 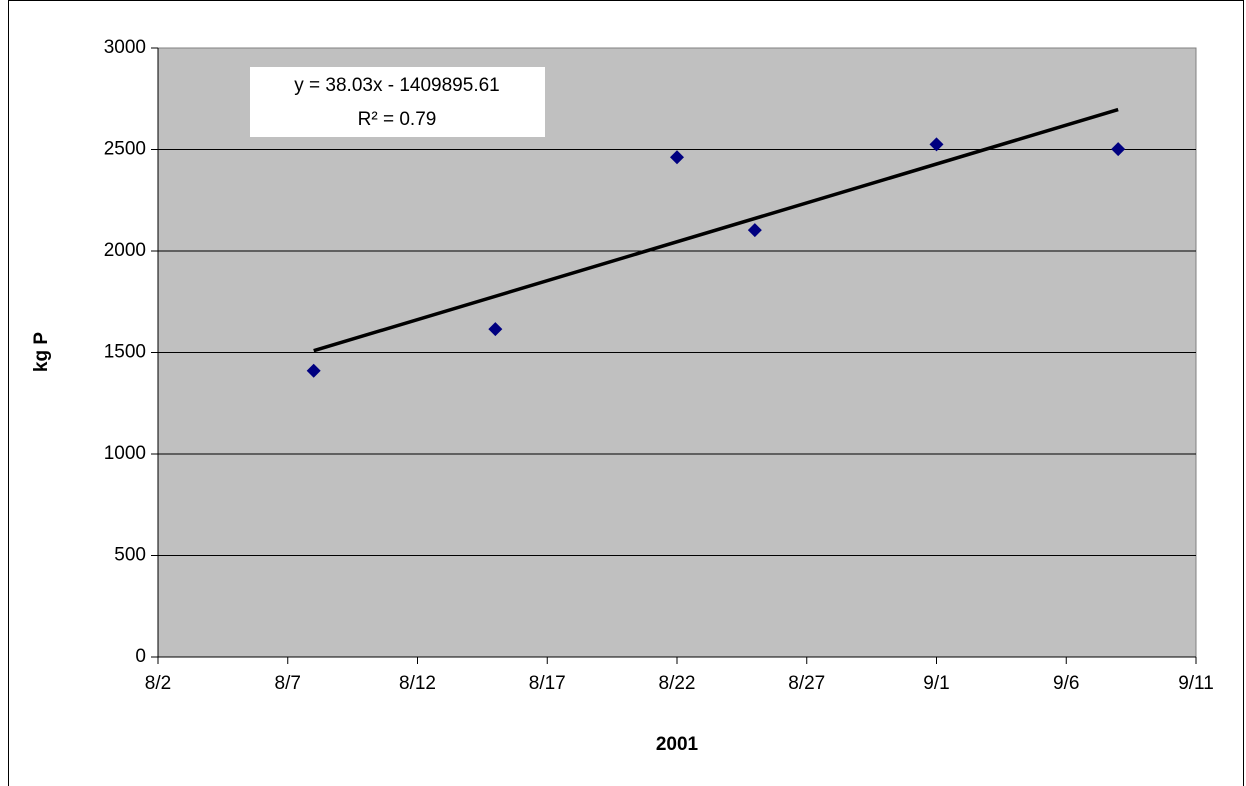 I want to click on y-tick-label: 0, so click(x=140, y=656).